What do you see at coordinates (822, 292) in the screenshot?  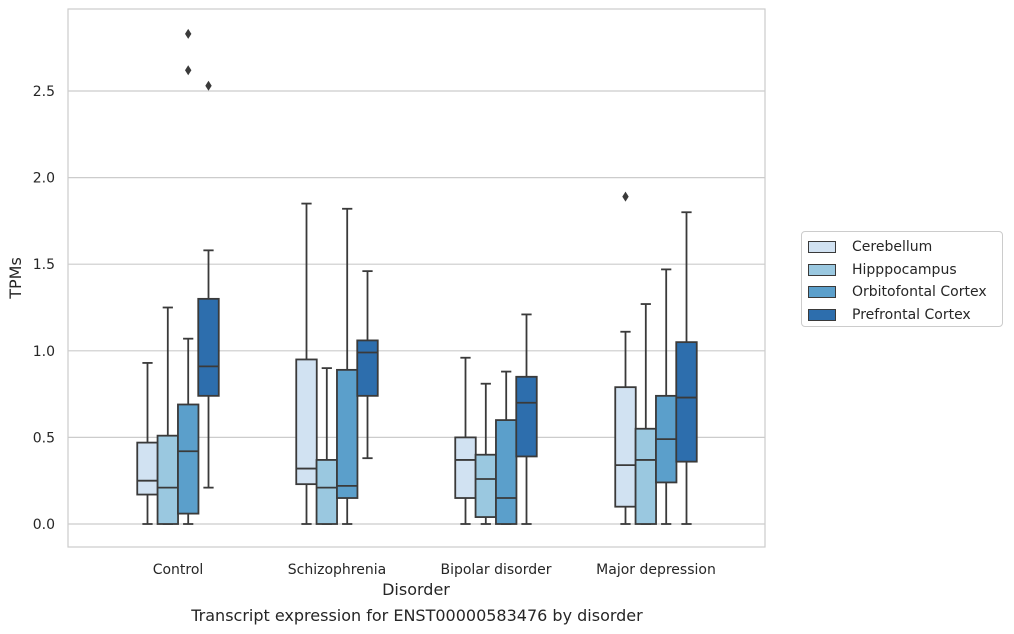 I see `legend-swatch-orbitofrontal` at bounding box center [822, 292].